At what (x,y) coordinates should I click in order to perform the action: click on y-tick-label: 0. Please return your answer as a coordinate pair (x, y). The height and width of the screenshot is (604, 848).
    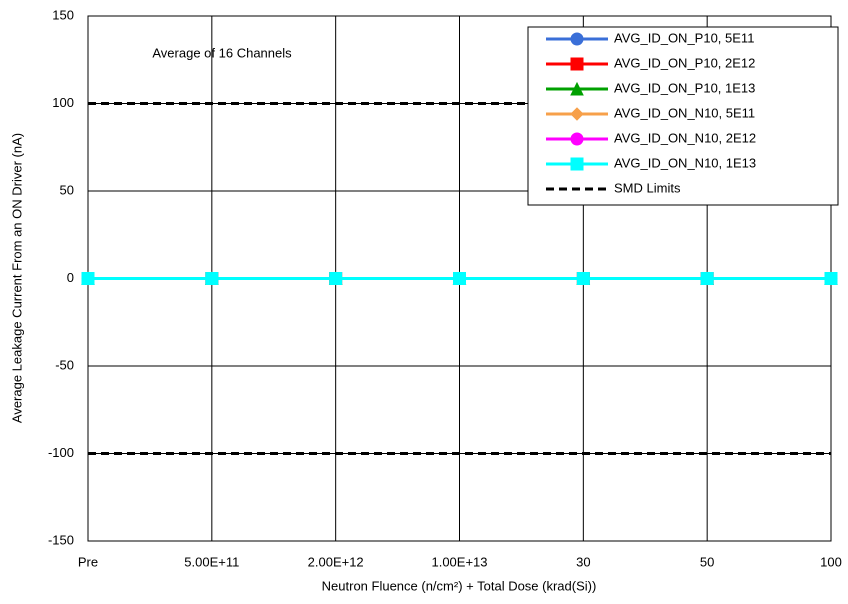
    Looking at the image, I should click on (70, 277).